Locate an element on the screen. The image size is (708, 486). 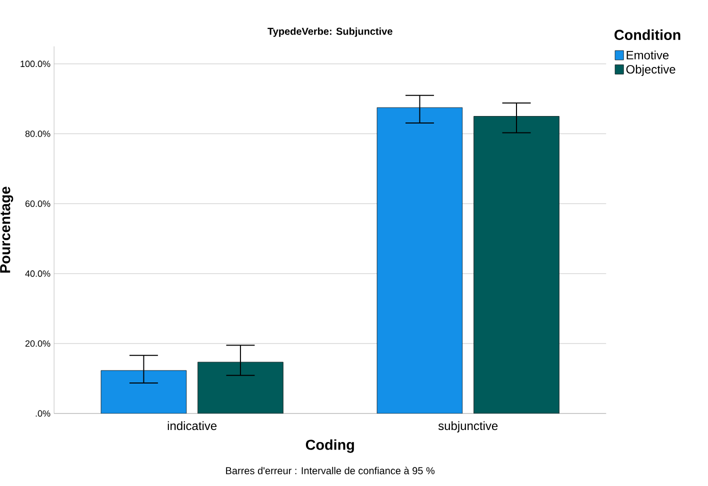
y-tick-label: 80.0% is located at coordinates (37, 133).